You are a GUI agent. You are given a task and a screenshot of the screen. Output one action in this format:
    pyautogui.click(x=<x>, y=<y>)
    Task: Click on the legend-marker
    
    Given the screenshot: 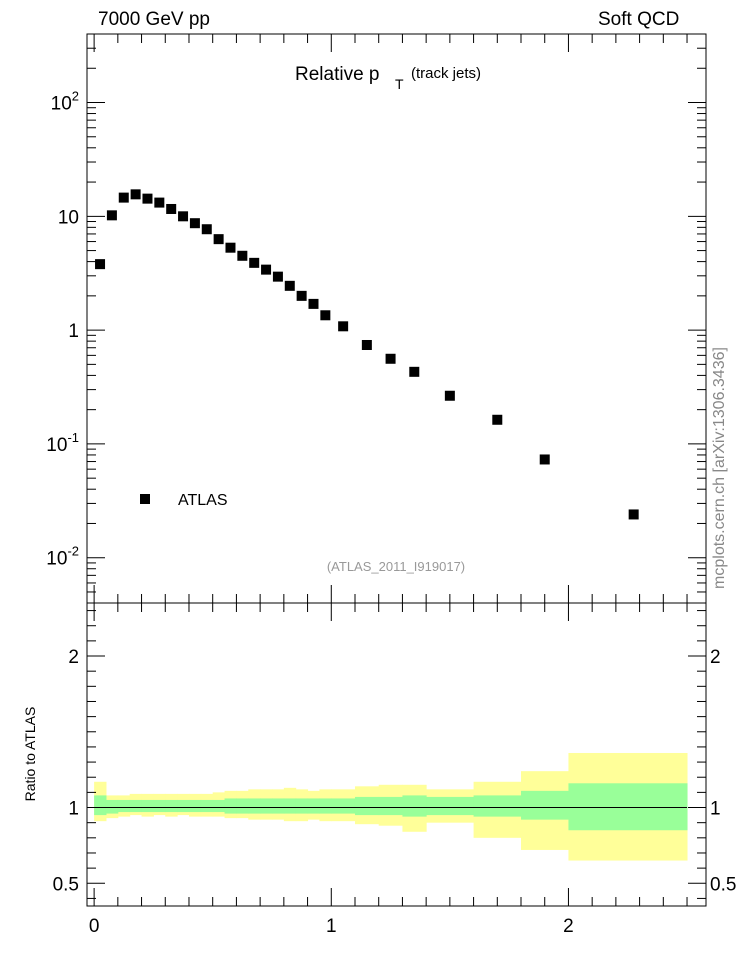 What is the action you would take?
    pyautogui.click(x=145, y=499)
    